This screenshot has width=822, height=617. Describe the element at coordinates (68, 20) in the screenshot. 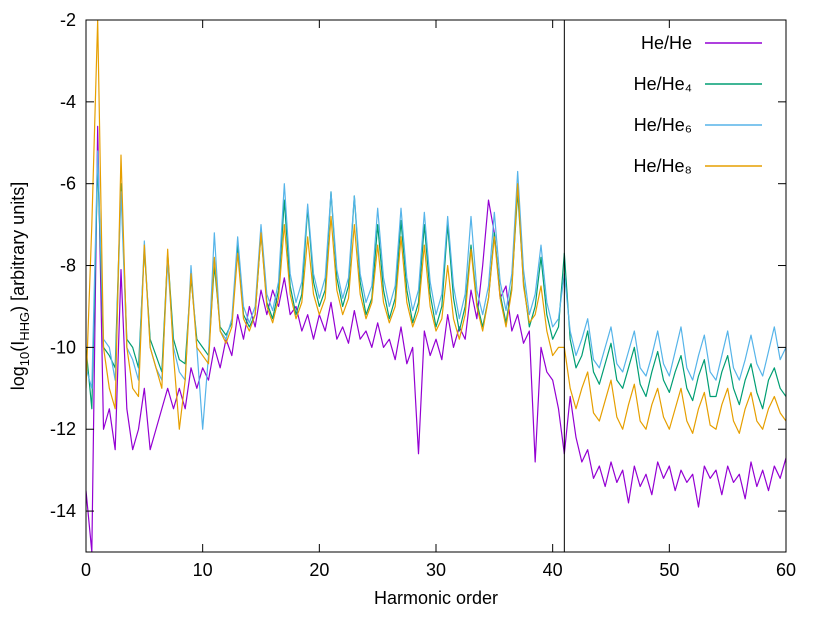

I see `y-tick-label: -2` at that location.